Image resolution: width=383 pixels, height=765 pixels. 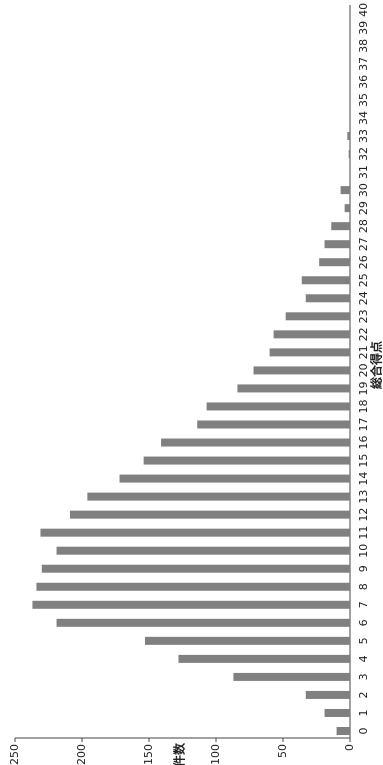 I want to click on y-tick-label: 200, so click(x=81, y=754).